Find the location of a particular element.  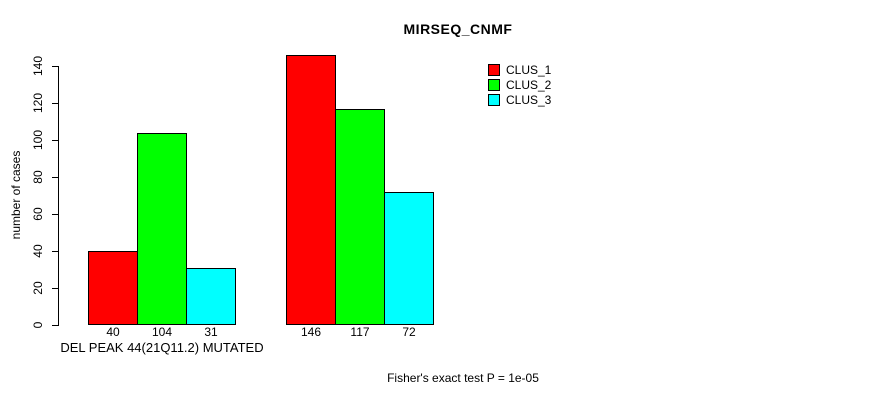

bar-clus_2-group1 is located at coordinates (162, 229).